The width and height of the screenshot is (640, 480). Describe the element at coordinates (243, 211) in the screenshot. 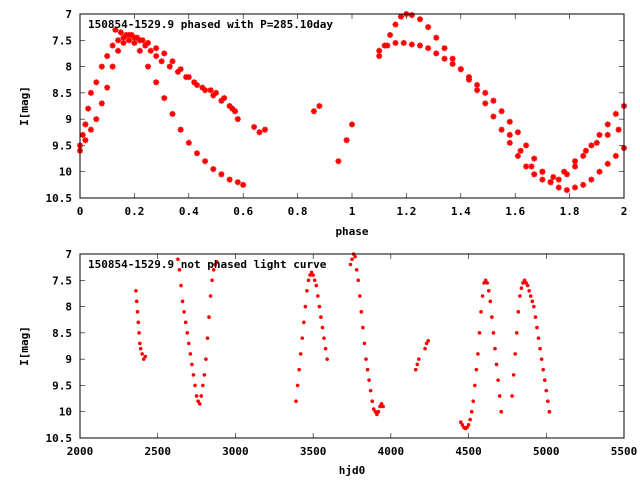

I see `x-tick-label: 0.6` at that location.